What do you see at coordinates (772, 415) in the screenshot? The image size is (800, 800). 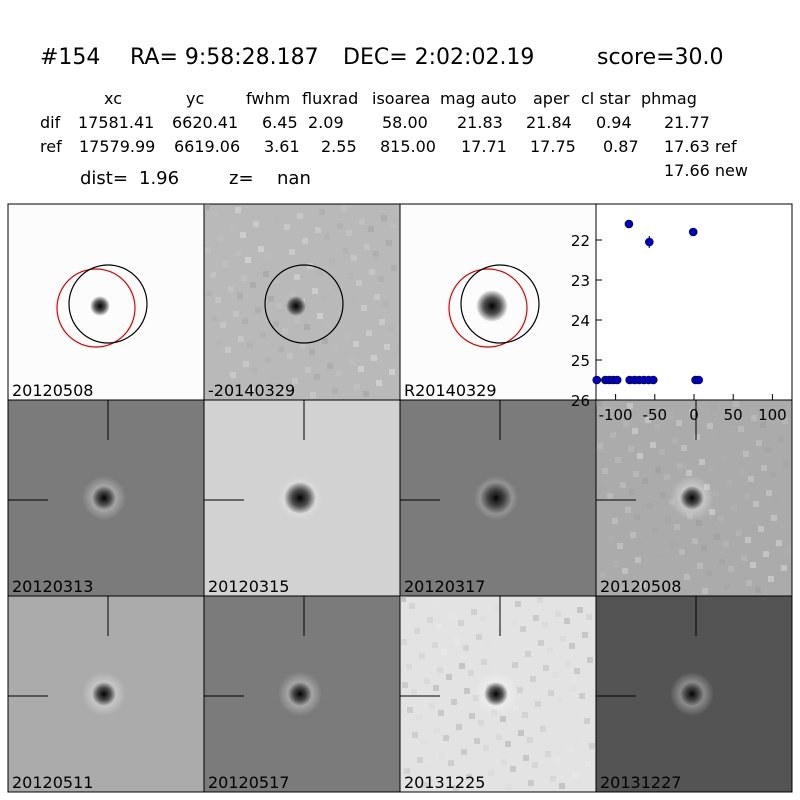 I see `x-tick-label: 100` at bounding box center [772, 415].